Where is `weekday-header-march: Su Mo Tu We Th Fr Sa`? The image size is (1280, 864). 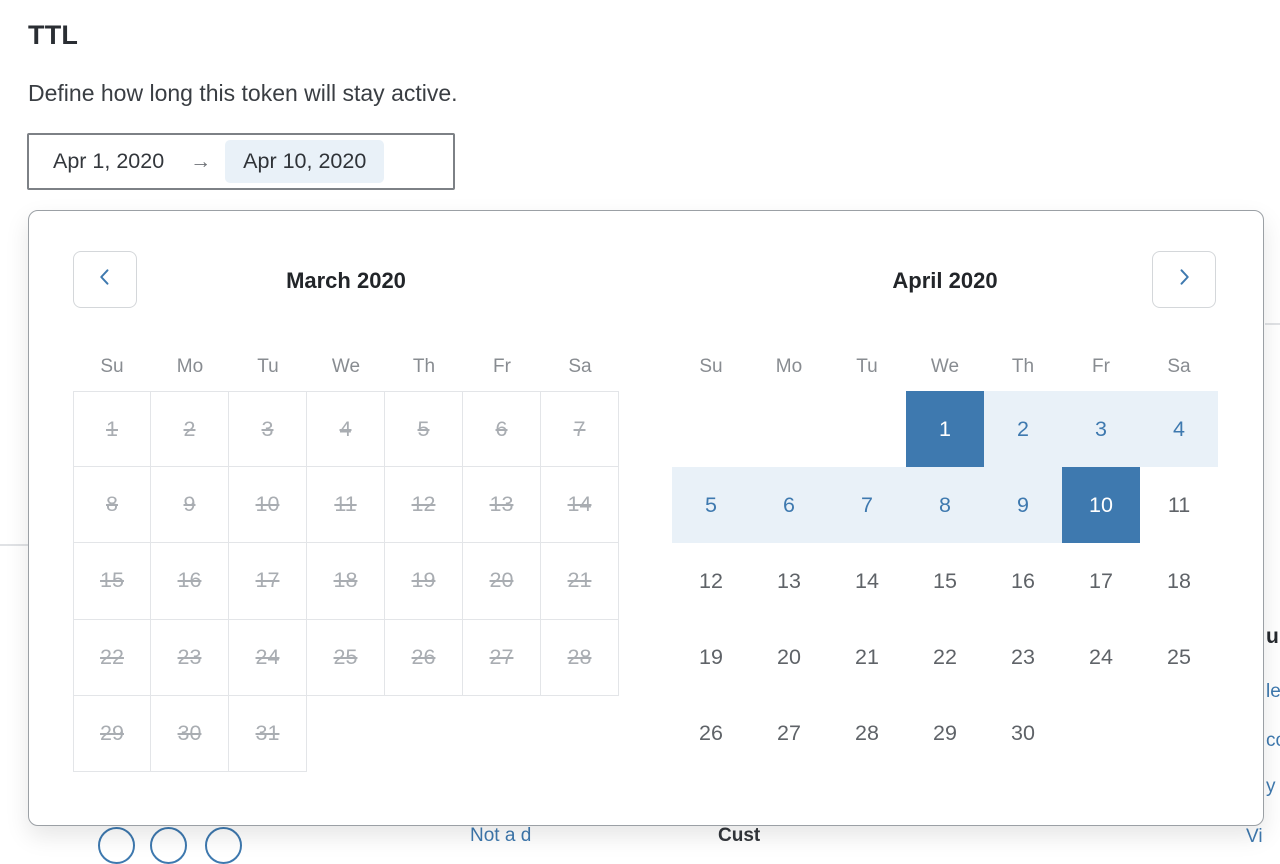
weekday-header-march: Su Mo Tu We Th Fr Sa is located at coordinates (346, 367).